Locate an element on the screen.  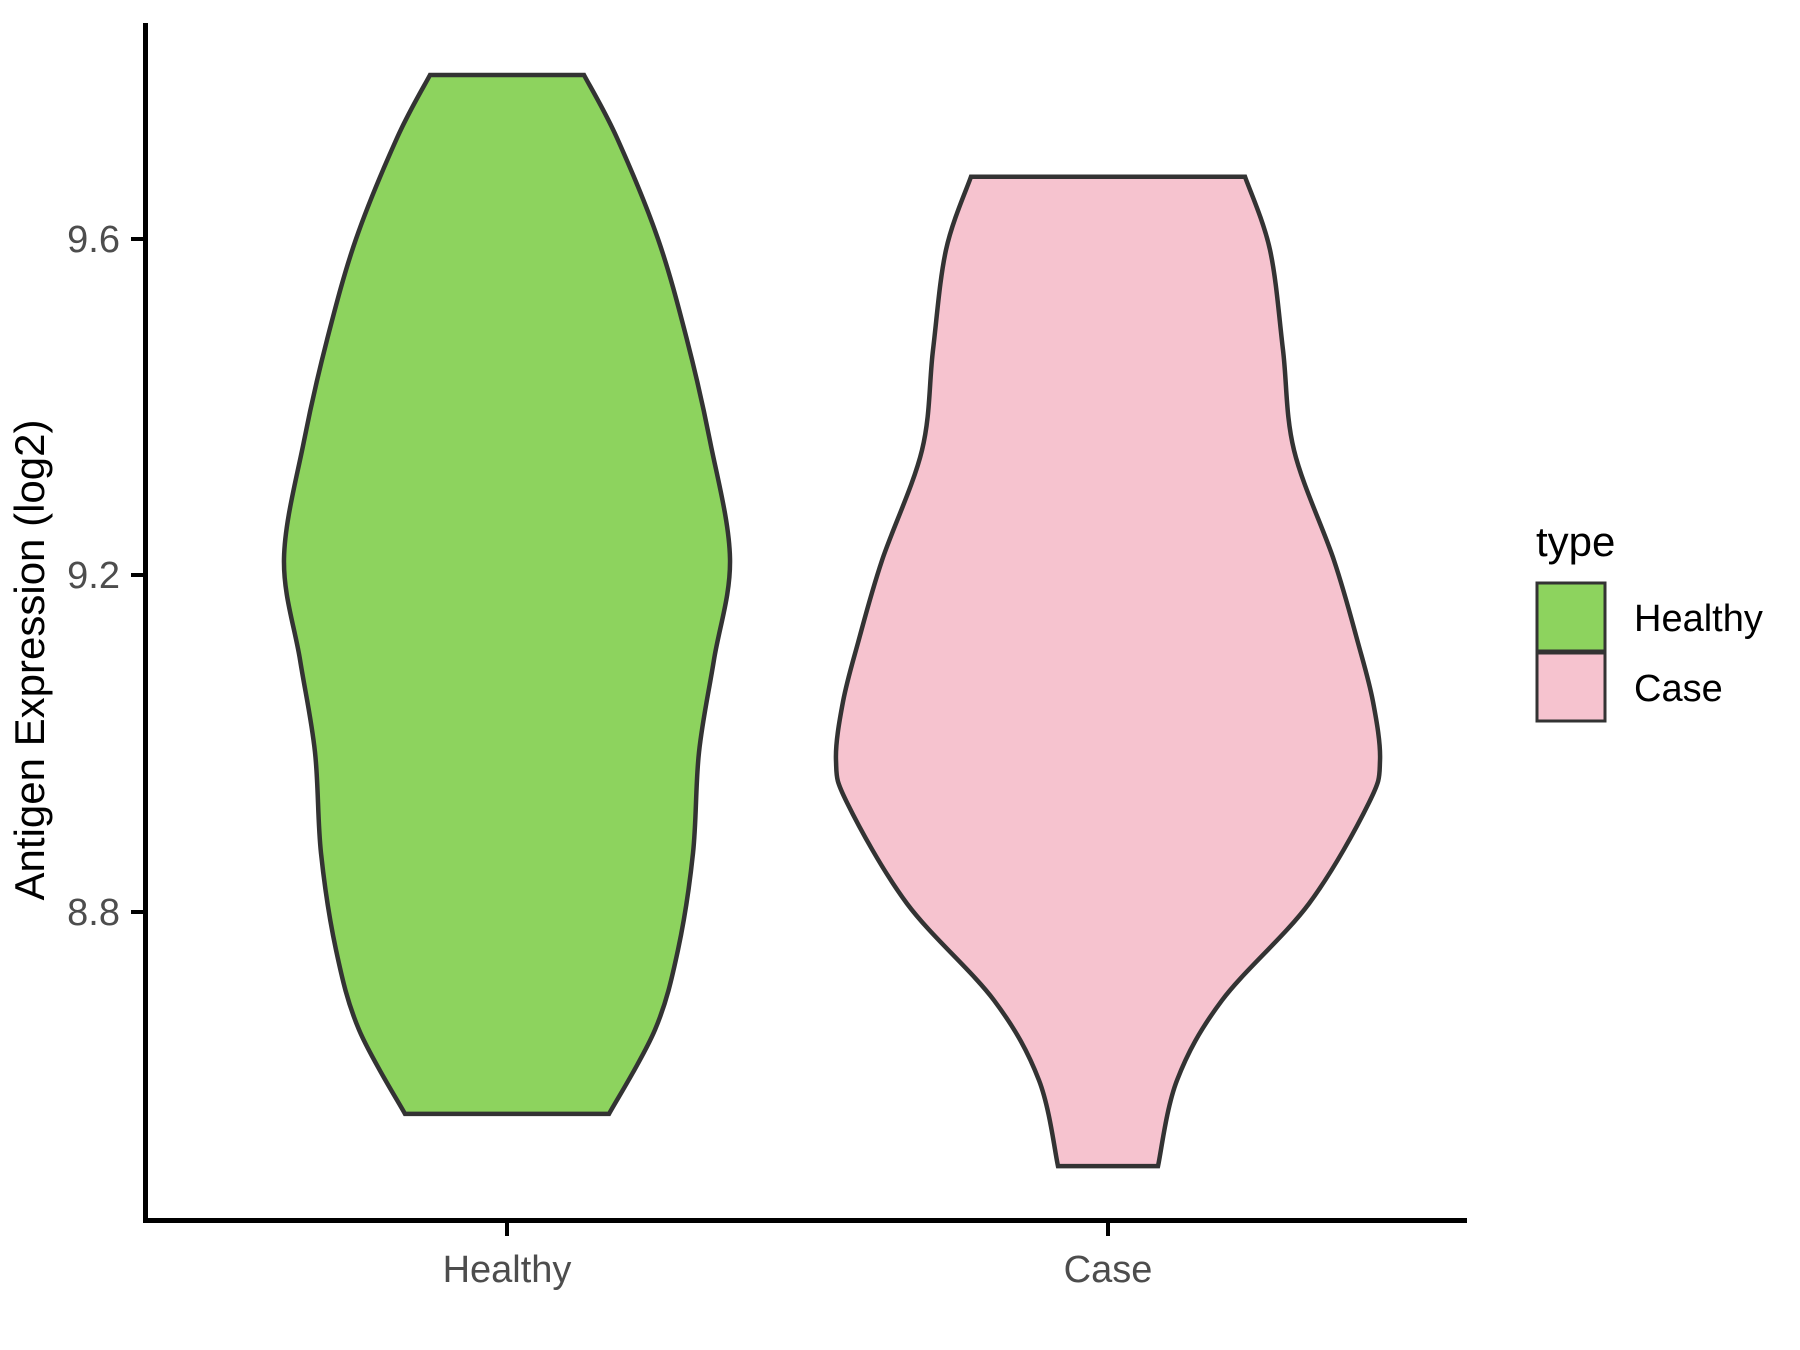
legend: type Healthy Case is located at coordinates (1649, 620).